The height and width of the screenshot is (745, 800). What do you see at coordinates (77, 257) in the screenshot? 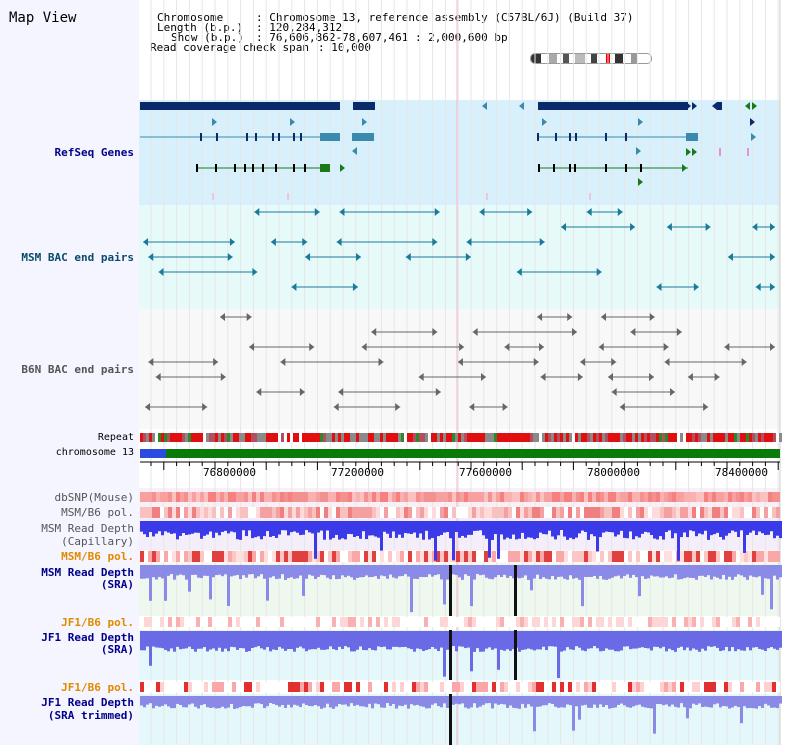
I see `track-label-msm-bac: MSM BAC end pairs` at bounding box center [77, 257].